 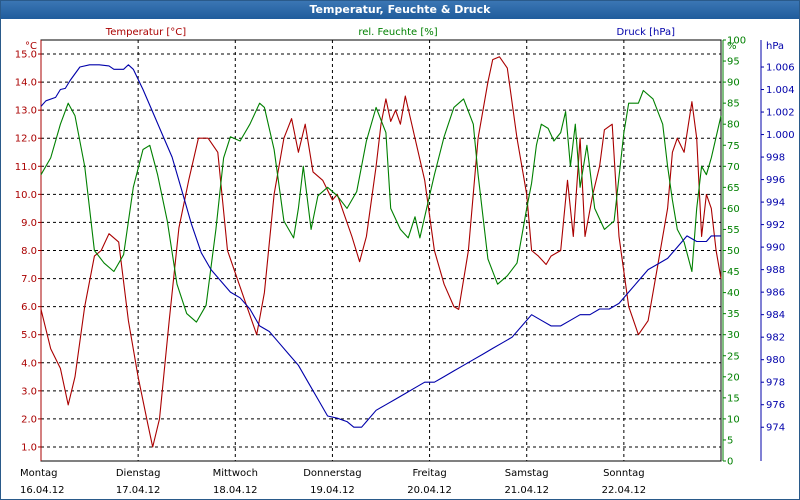 What do you see at coordinates (646, 32) in the screenshot?
I see `legend-pressure: Druck [hPa]` at bounding box center [646, 32].